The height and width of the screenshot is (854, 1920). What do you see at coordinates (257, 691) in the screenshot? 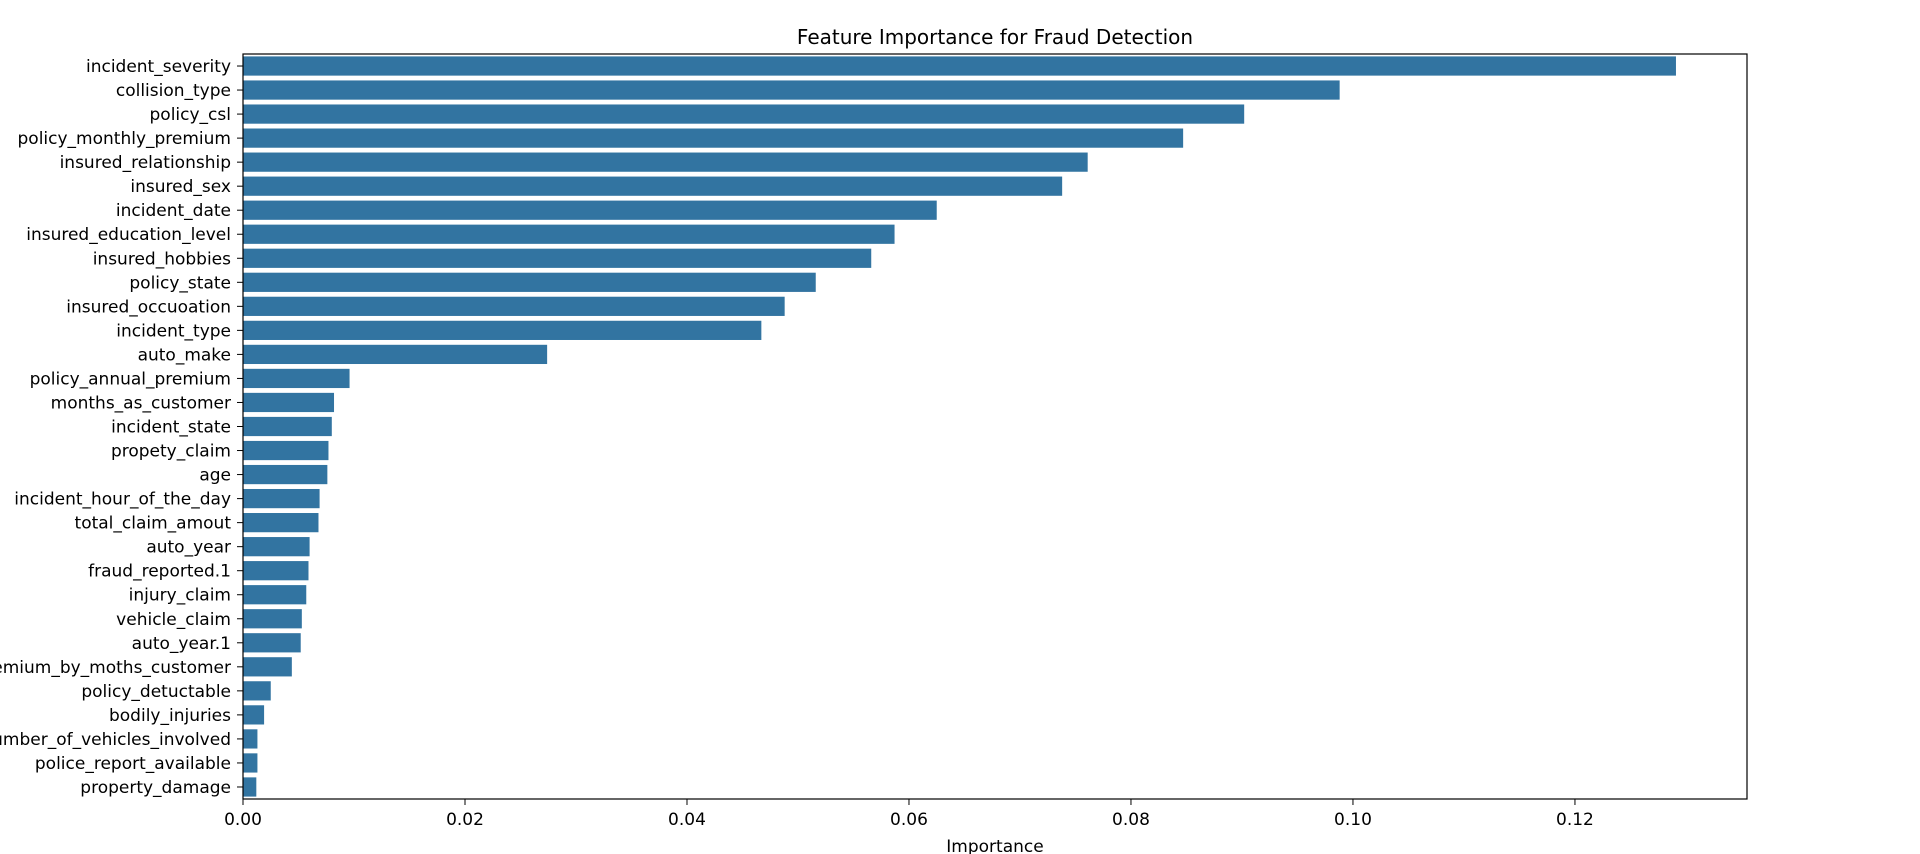
I see `bar-policy-detuctable` at bounding box center [257, 691].